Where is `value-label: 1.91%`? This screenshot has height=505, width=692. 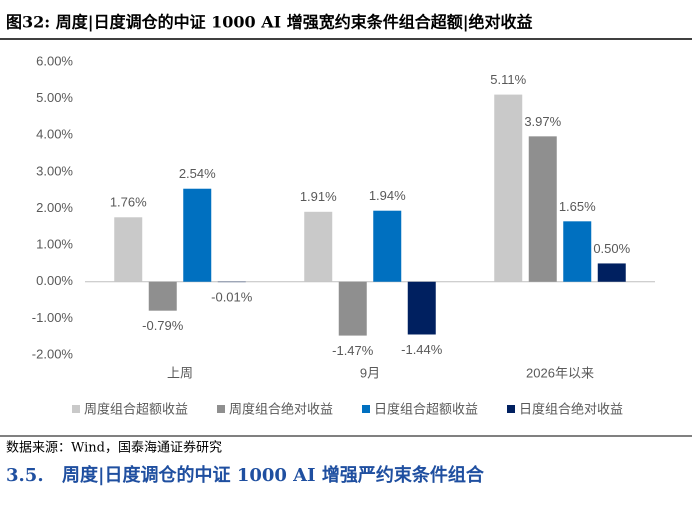
value-label: 1.91% is located at coordinates (318, 196).